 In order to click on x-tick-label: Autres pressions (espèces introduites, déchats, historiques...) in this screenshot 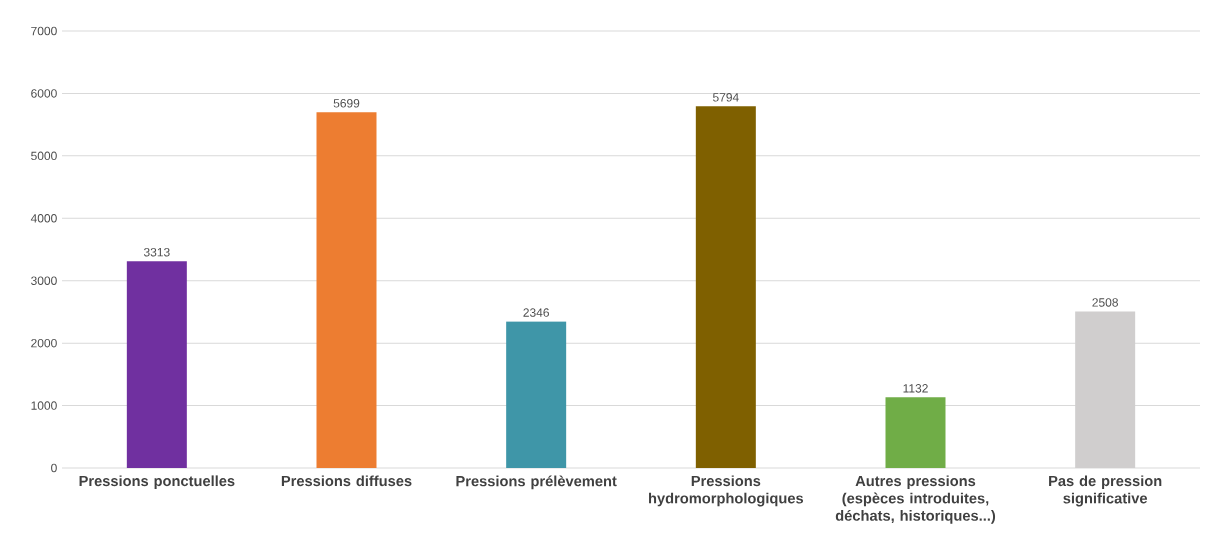, I will do `click(915, 499)`.